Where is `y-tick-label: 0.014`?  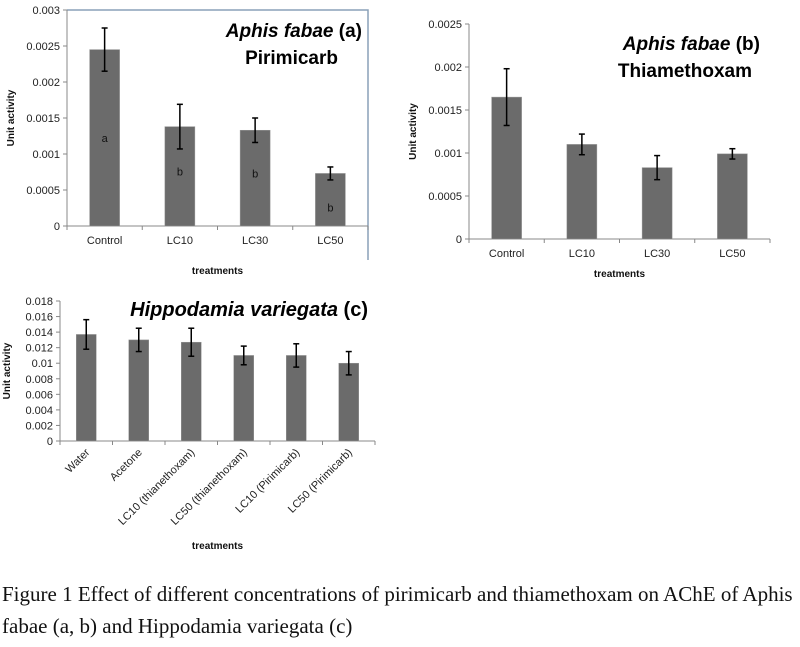 y-tick-label: 0.014 is located at coordinates (39, 333).